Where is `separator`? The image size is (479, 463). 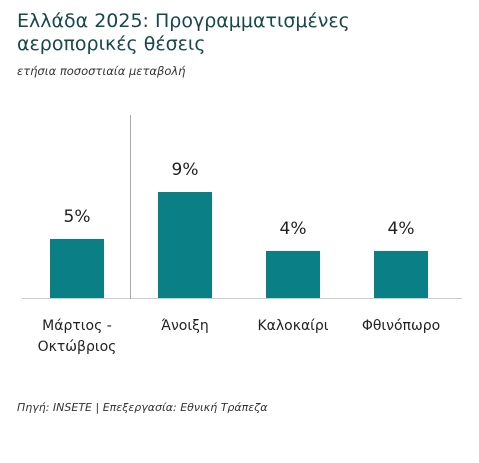 separator is located at coordinates (130, 207).